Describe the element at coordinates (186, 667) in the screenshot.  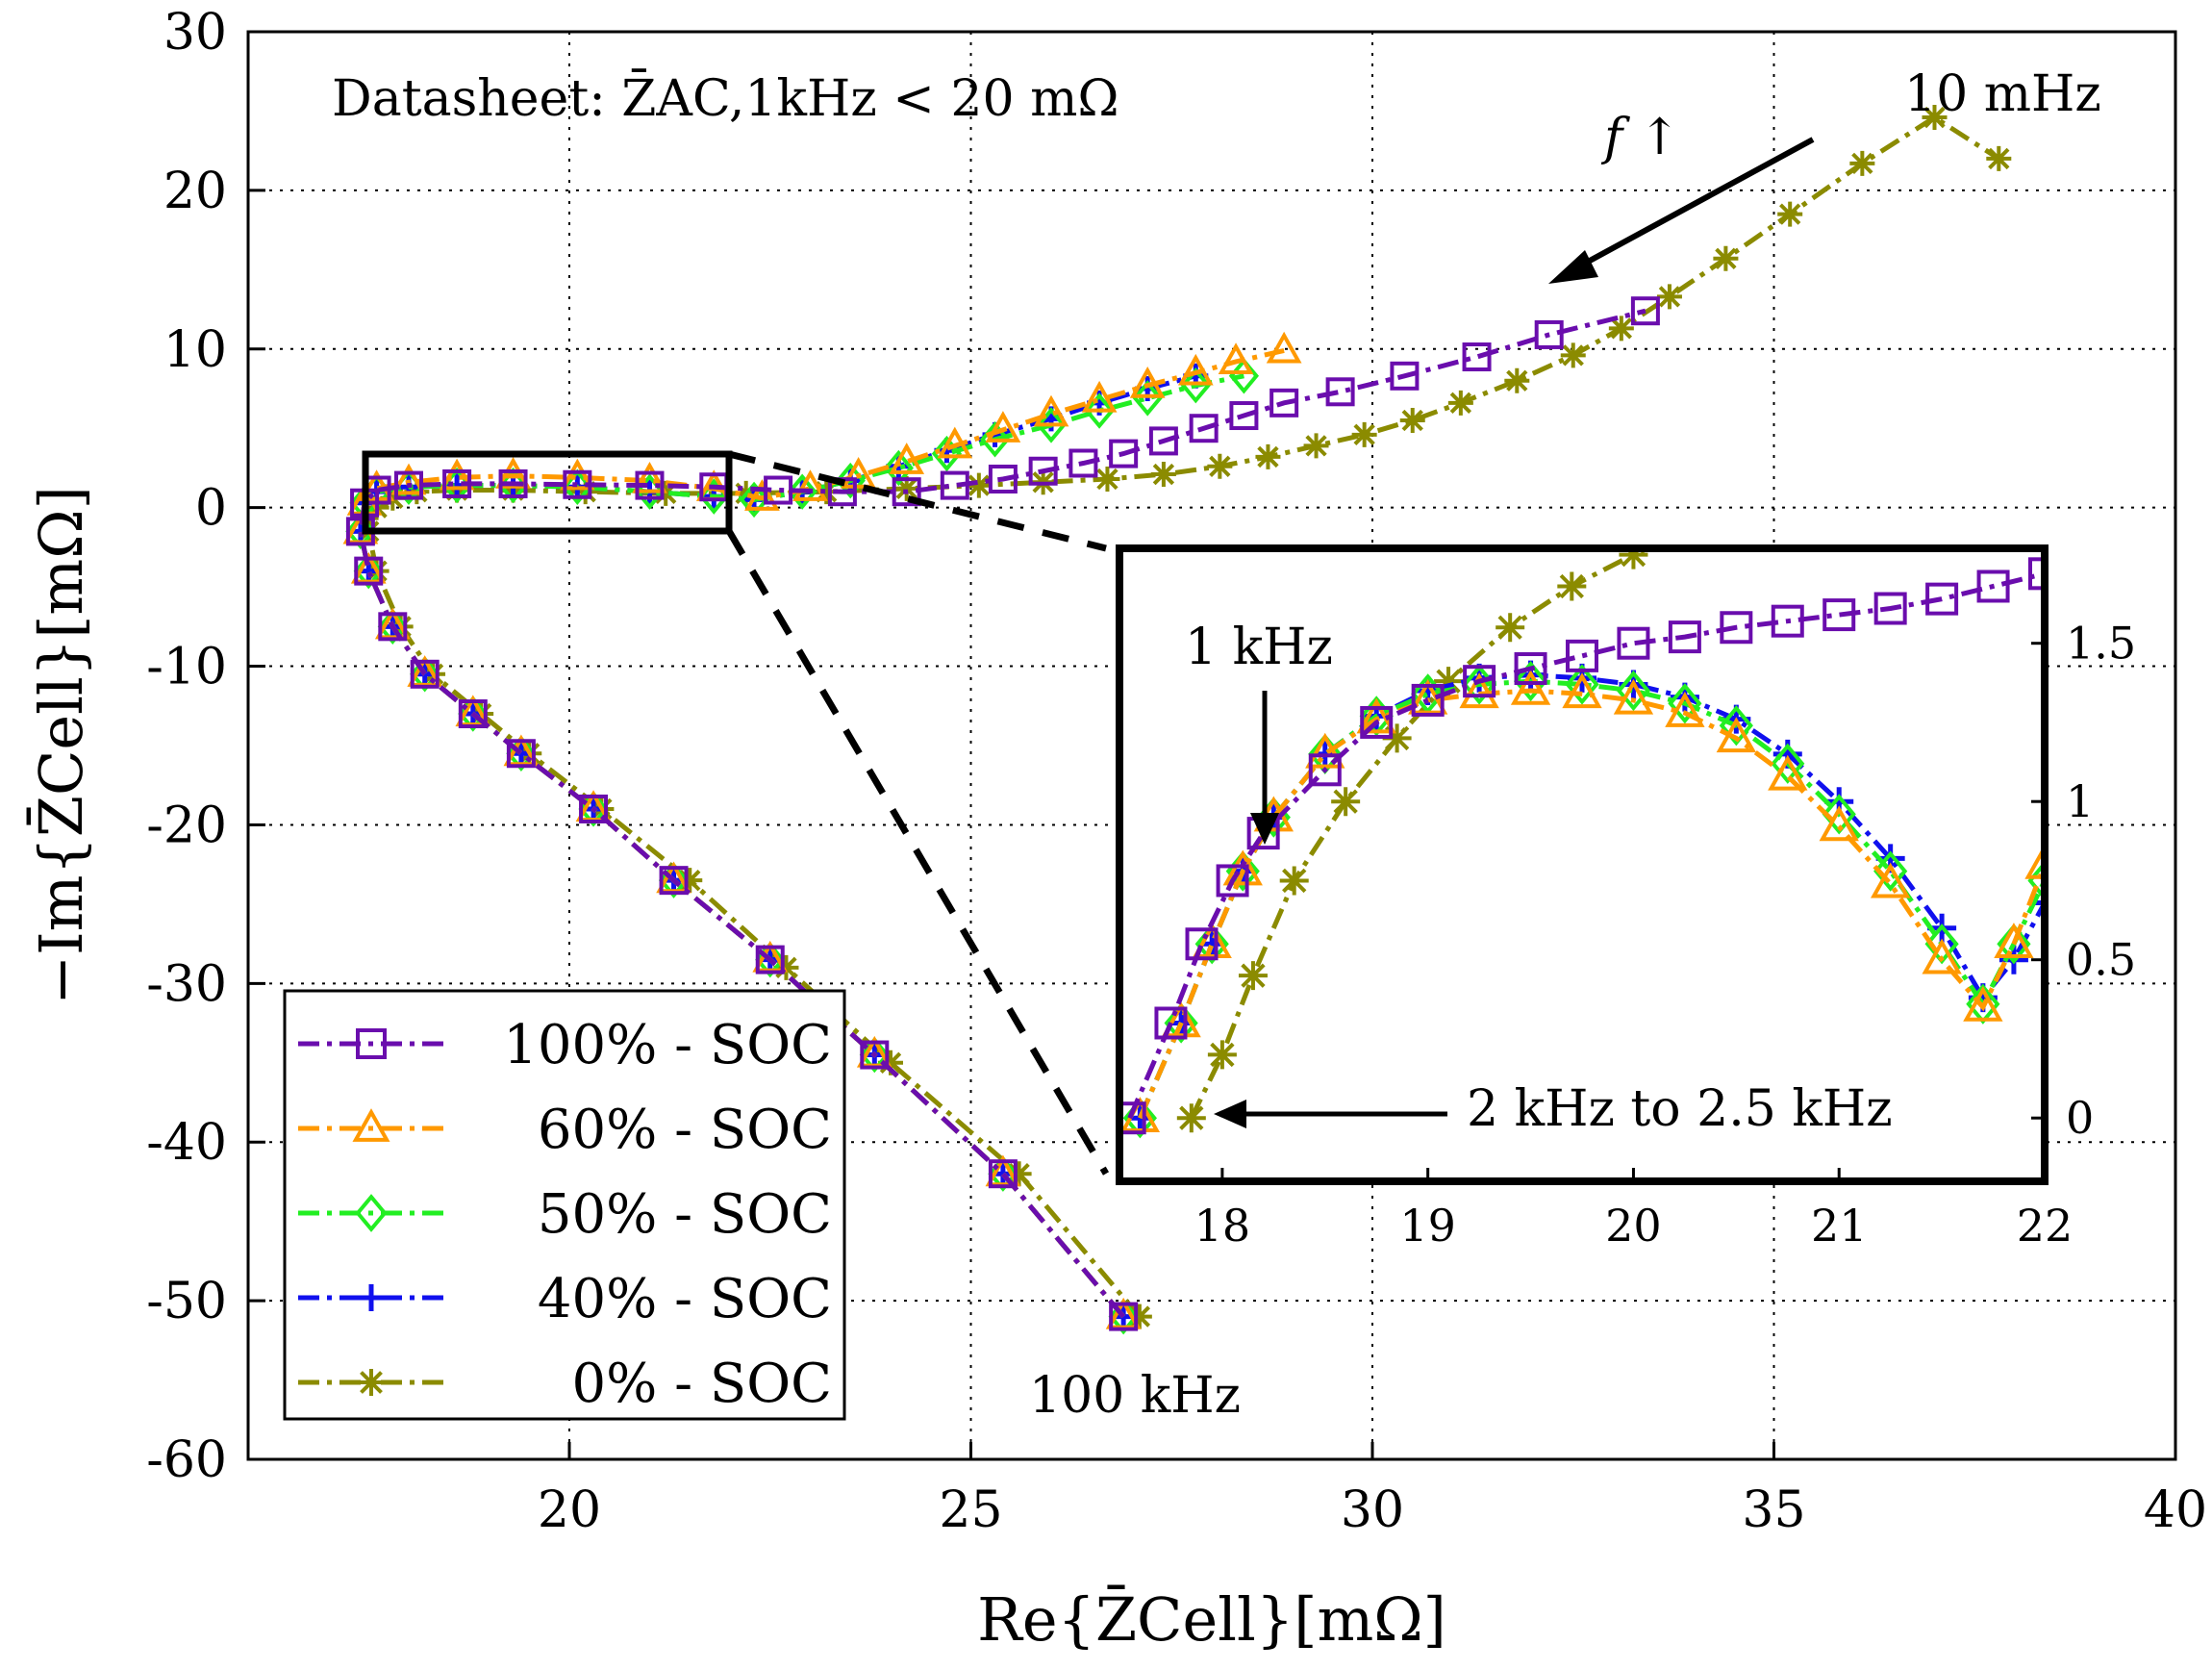
I see `y-tick-label: -10` at that location.